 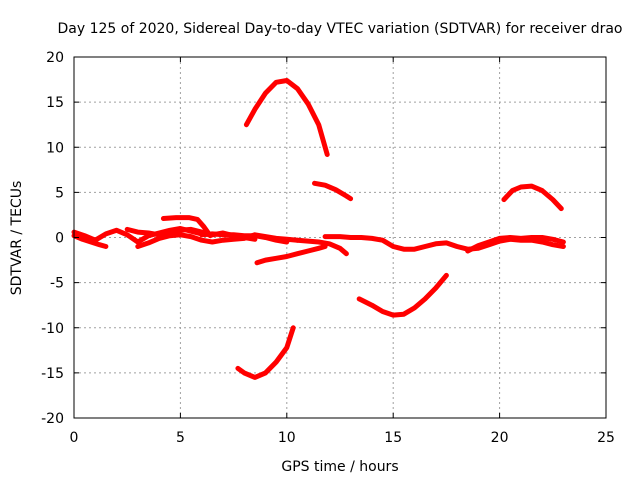 I want to click on x-tick-label: 15, so click(x=393, y=438).